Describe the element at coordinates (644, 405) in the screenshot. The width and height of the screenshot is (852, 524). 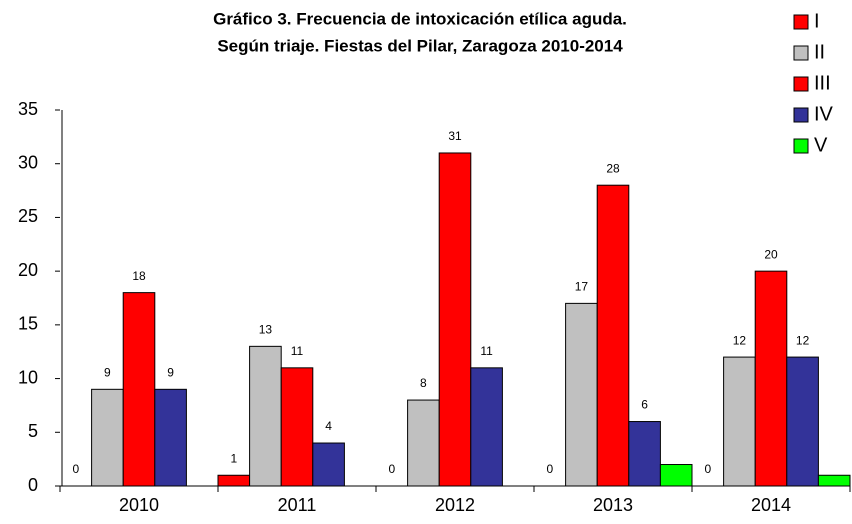
I see `data-label: 6` at that location.